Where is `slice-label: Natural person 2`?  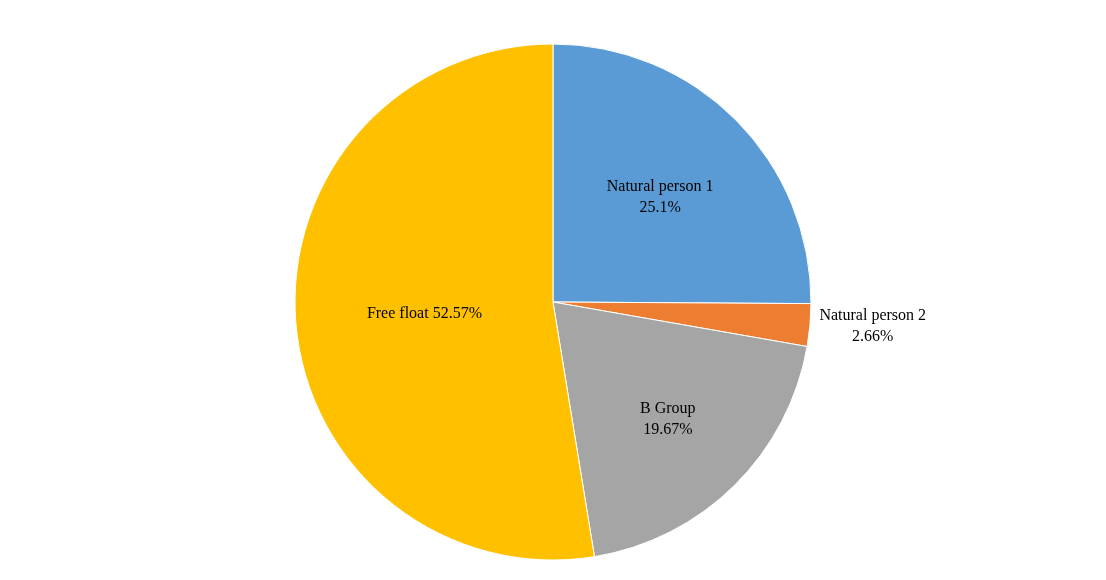 slice-label: Natural person 2 is located at coordinates (873, 315).